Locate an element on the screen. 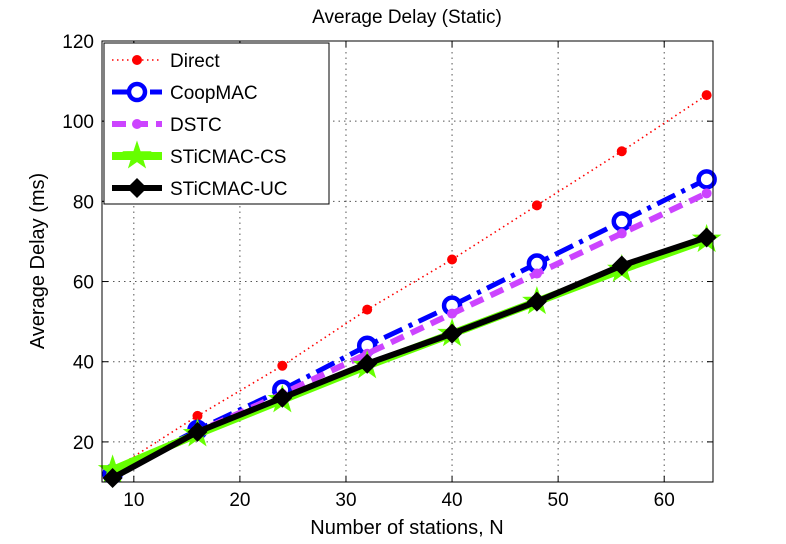 The height and width of the screenshot is (544, 786). legend-label: STiCMAC-UC is located at coordinates (229, 189).